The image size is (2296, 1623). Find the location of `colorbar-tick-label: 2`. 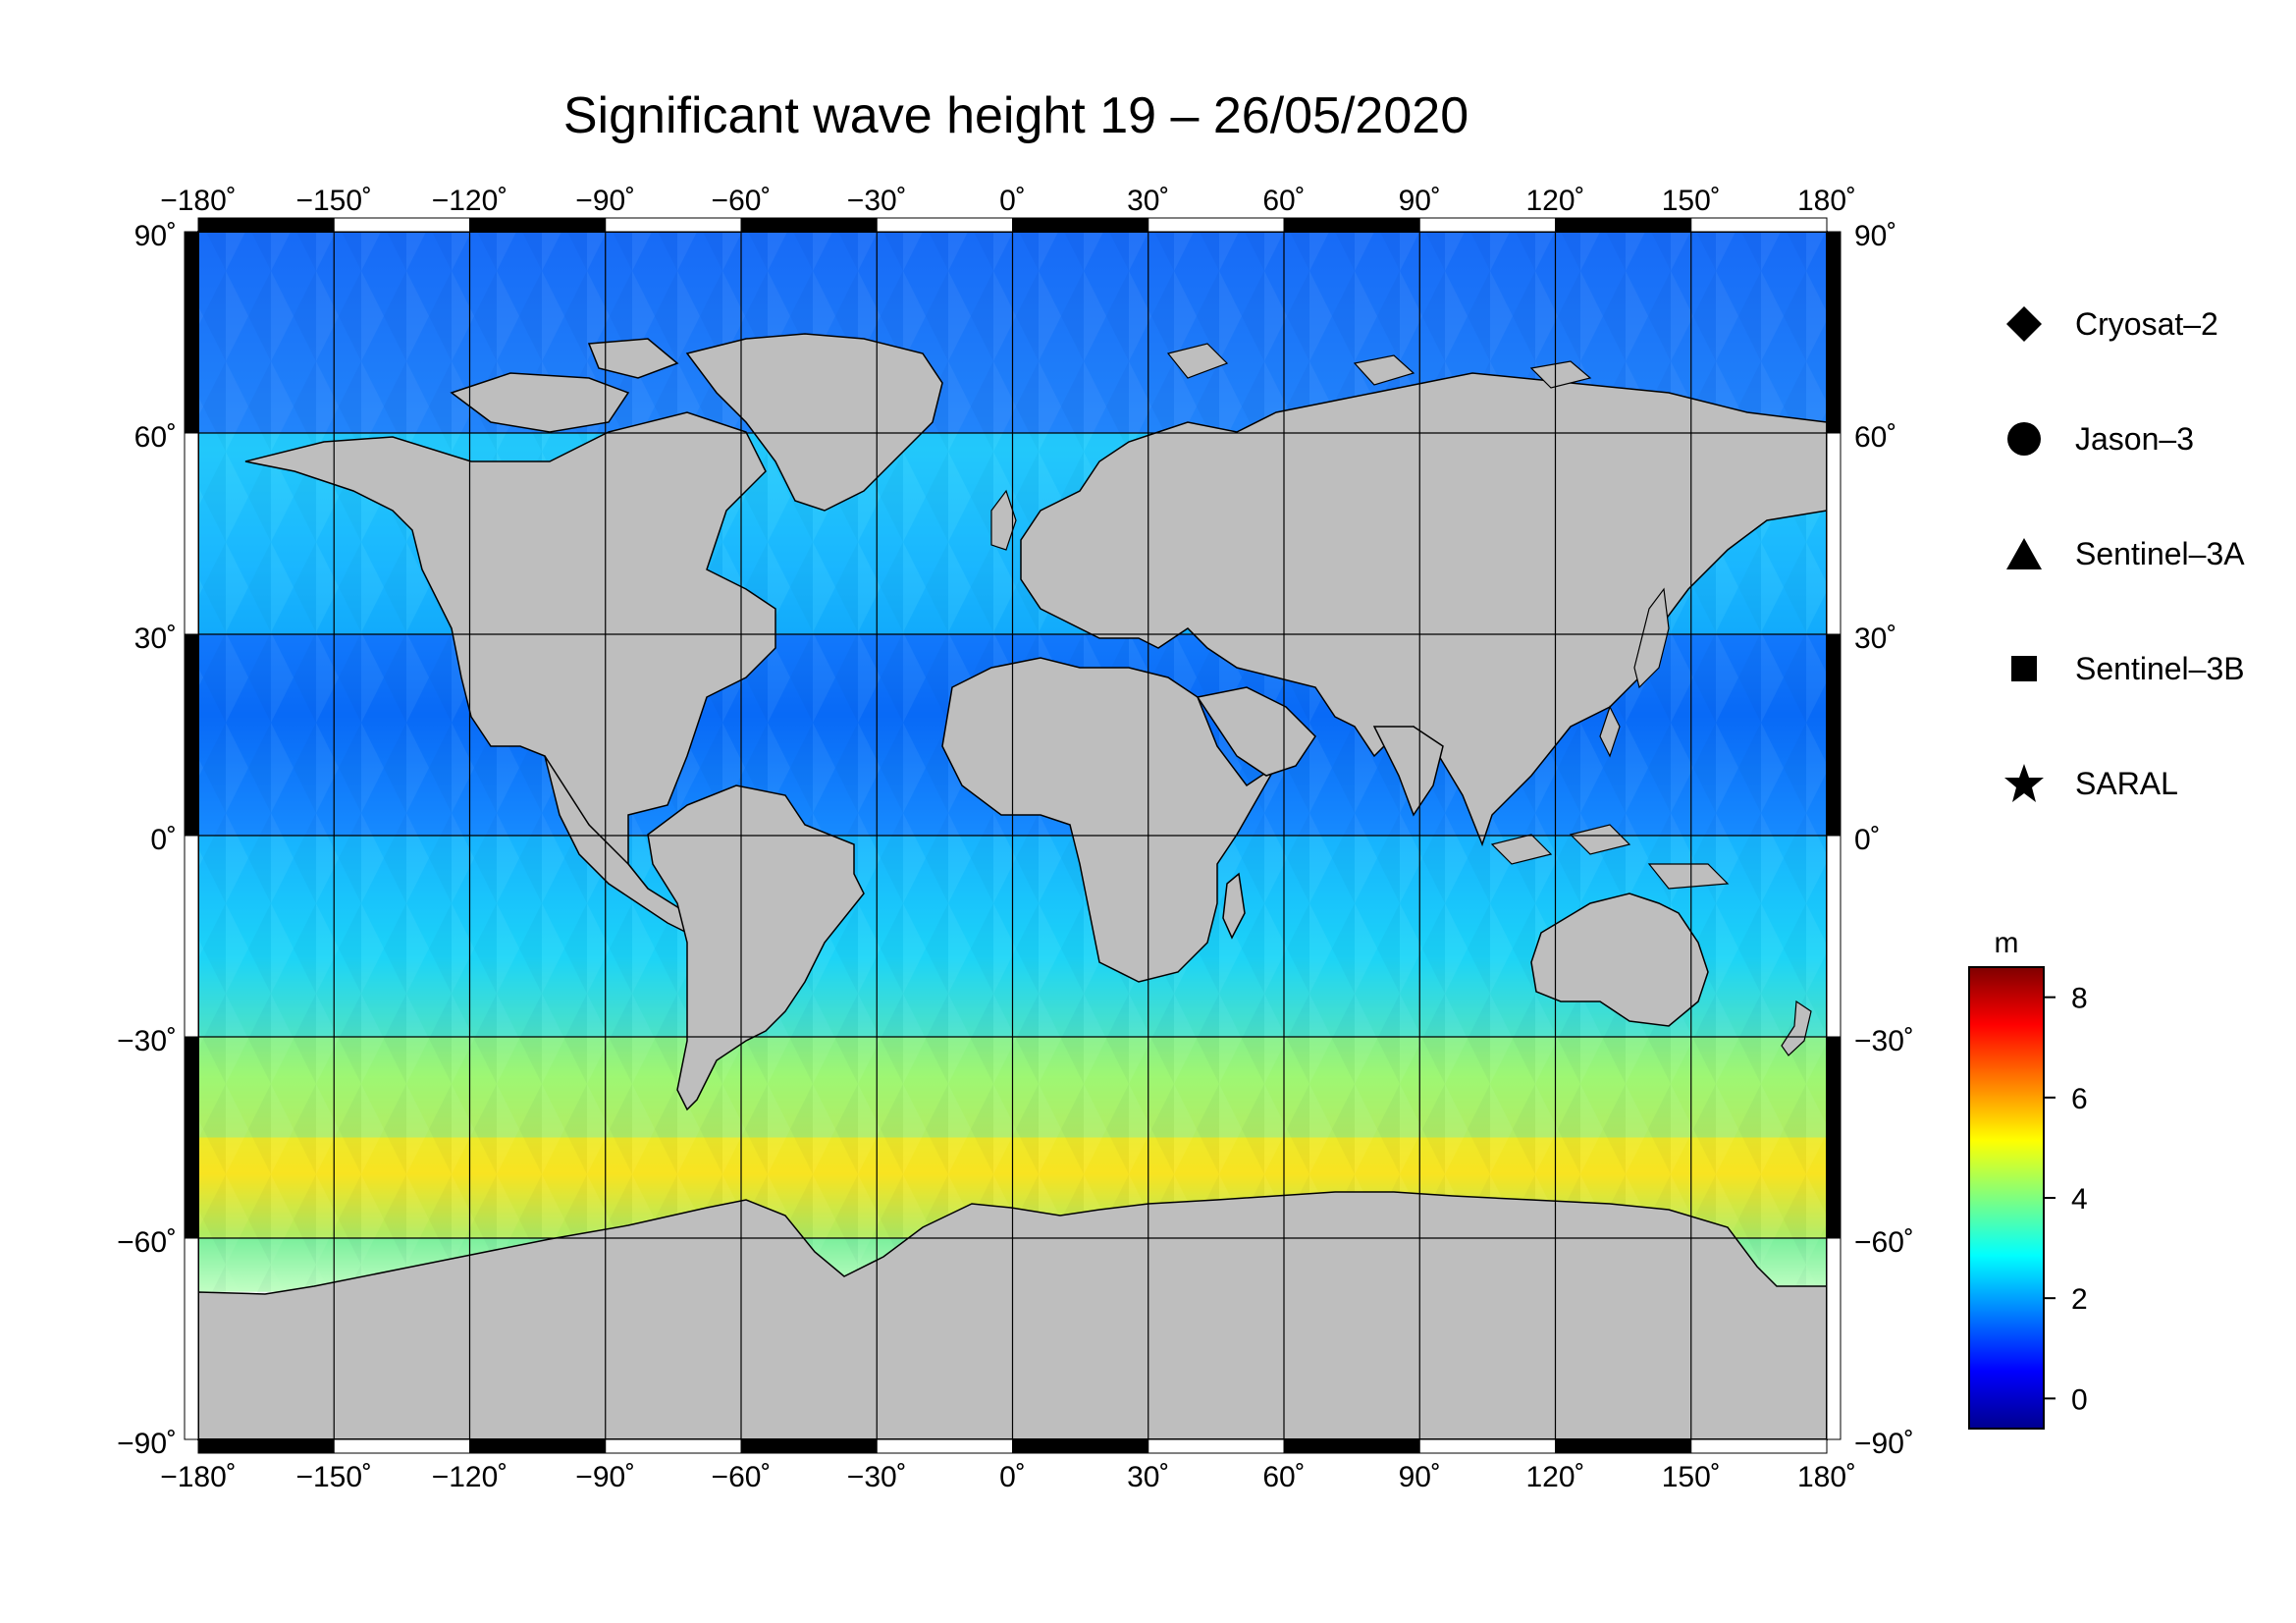

colorbar-tick-label: 2 is located at coordinates (2079, 1300).